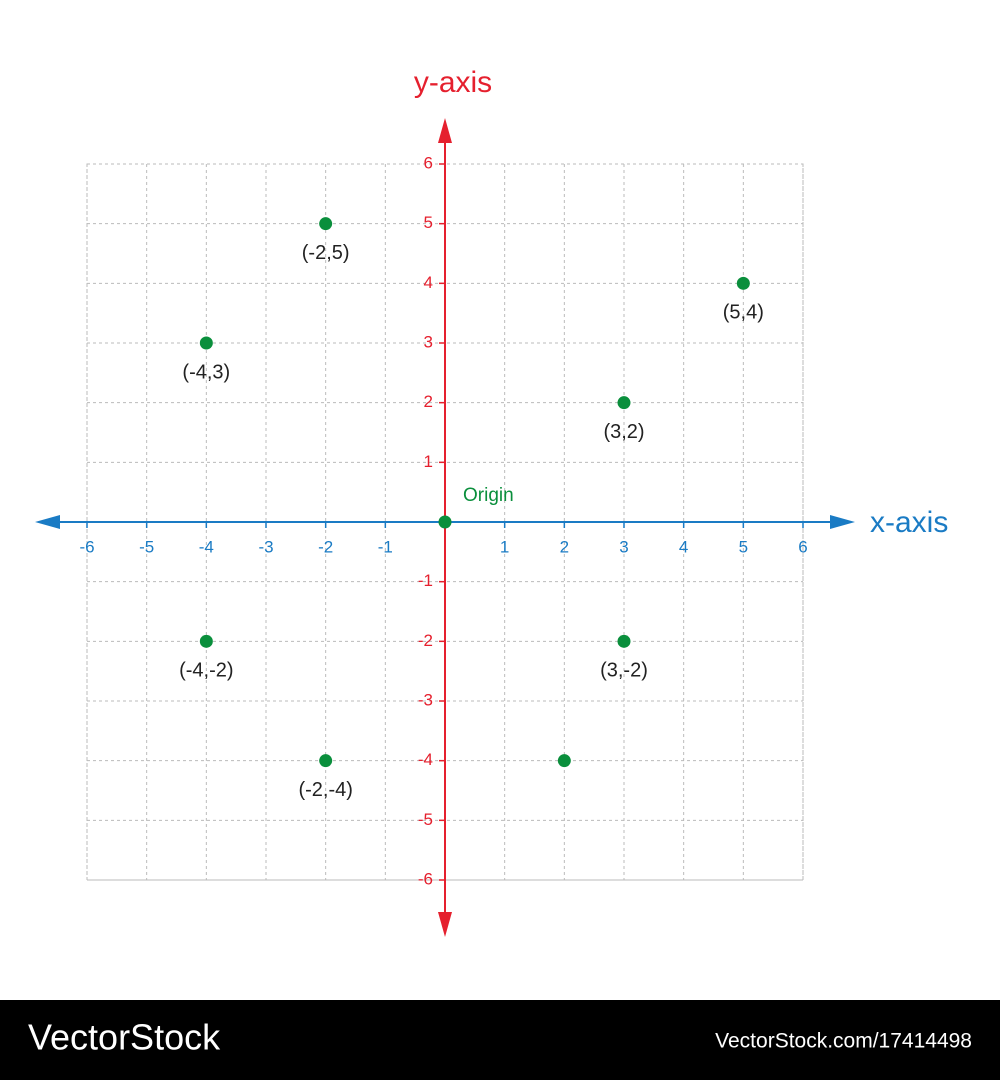 The height and width of the screenshot is (1085, 1000). Describe the element at coordinates (326, 253) in the screenshot. I see `point-label: (-2,5)` at that location.